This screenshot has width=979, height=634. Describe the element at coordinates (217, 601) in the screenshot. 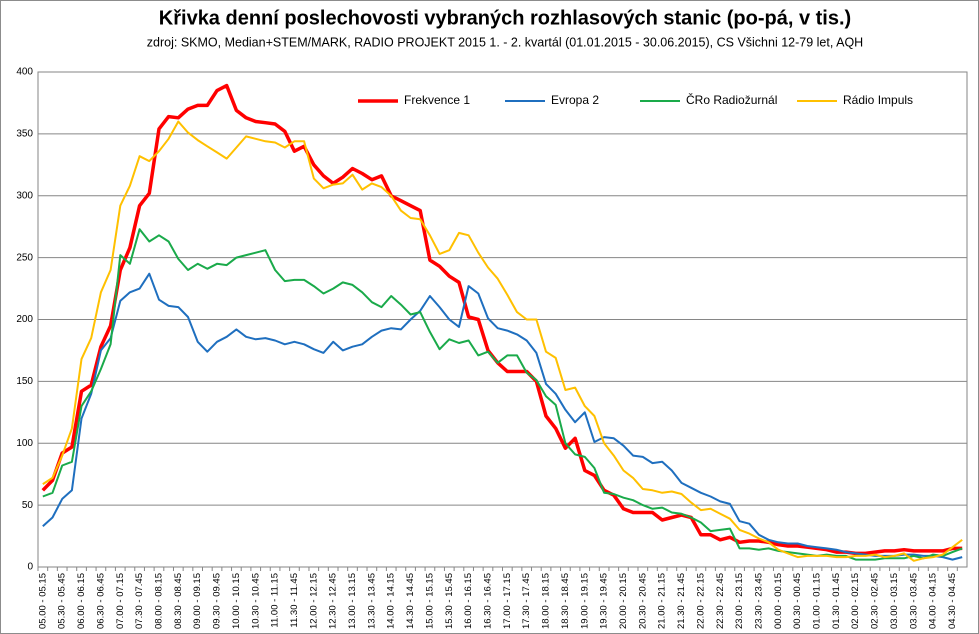

I see `x-tick-label: 09.30 - 09.45` at that location.